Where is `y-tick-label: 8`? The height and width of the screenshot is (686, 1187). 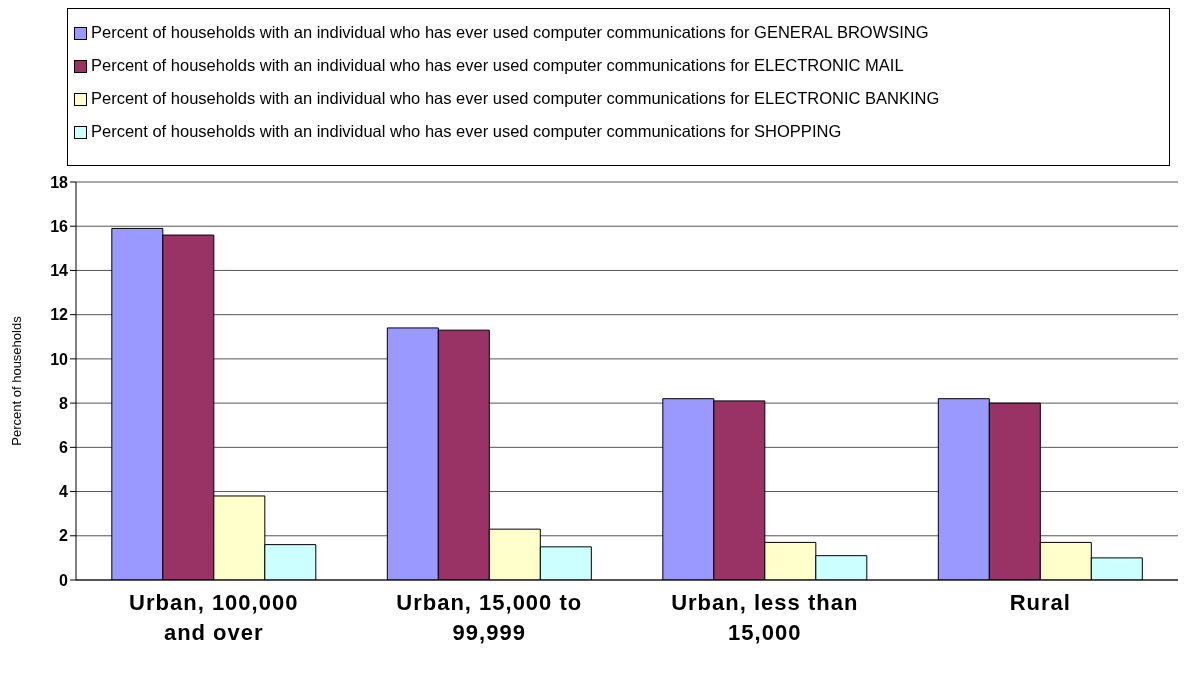
y-tick-label: 8 is located at coordinates (64, 403).